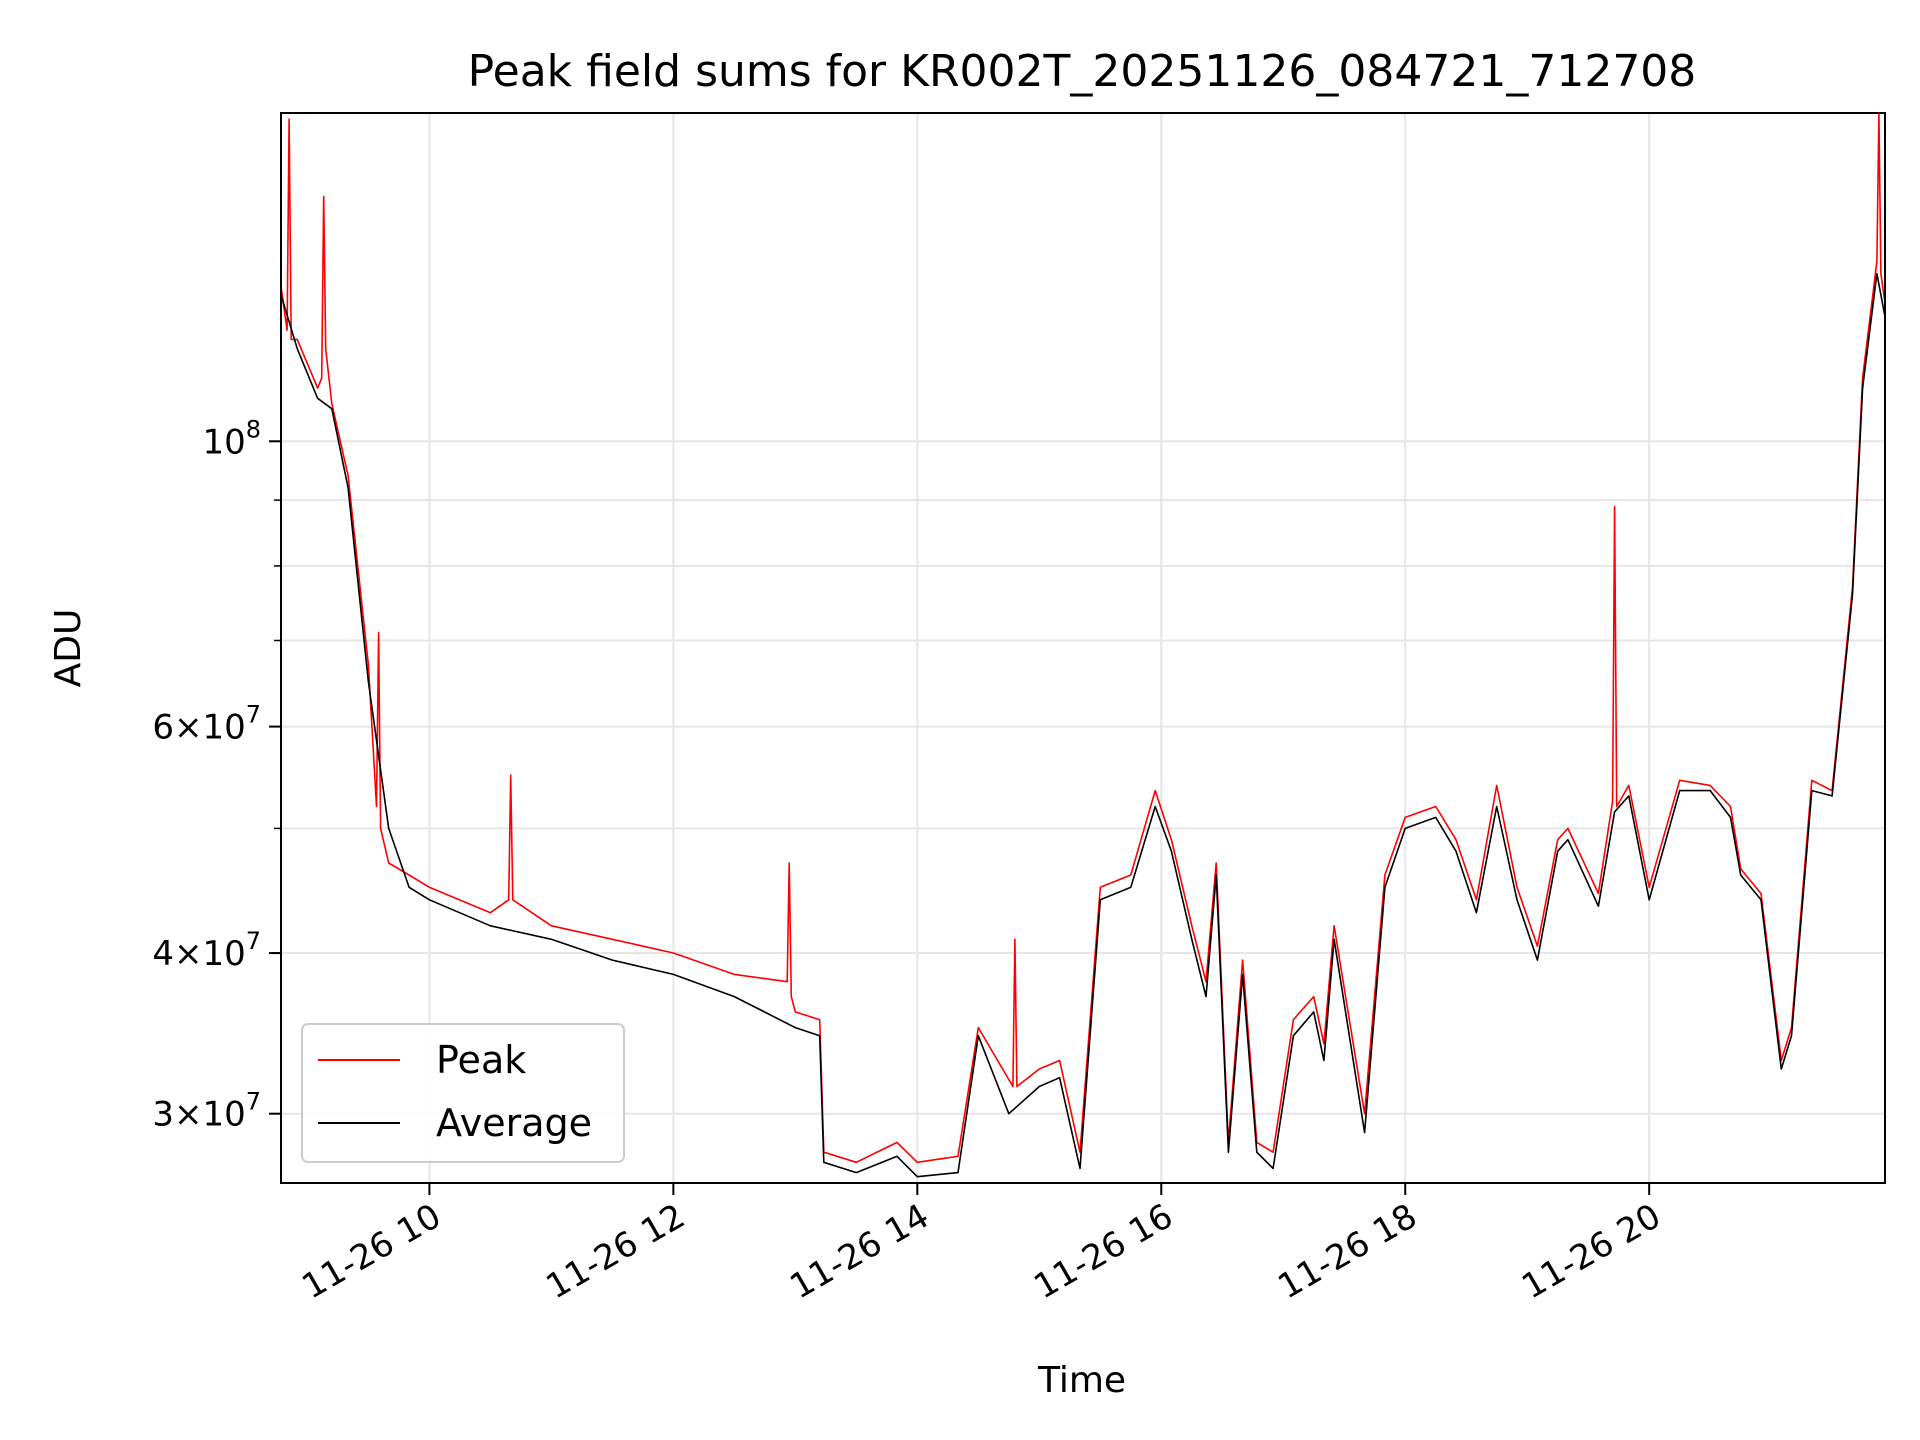 The width and height of the screenshot is (1920, 1440). What do you see at coordinates (481, 1060) in the screenshot?
I see `legend-label: Peak` at bounding box center [481, 1060].